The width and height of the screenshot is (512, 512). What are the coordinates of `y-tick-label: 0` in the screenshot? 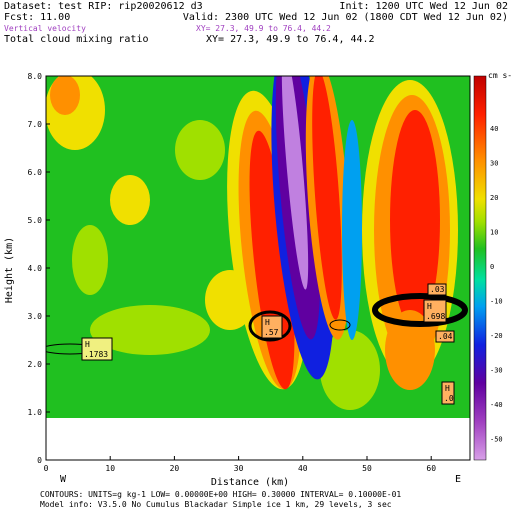 It's located at (39, 460).